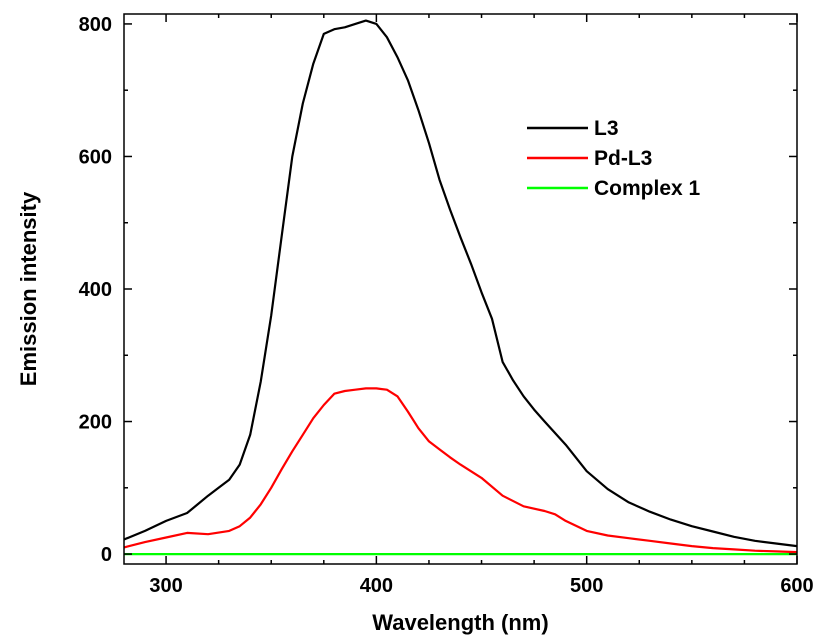 This screenshot has width=819, height=640. What do you see at coordinates (95, 157) in the screenshot?
I see `y-tick-label: 600` at bounding box center [95, 157].